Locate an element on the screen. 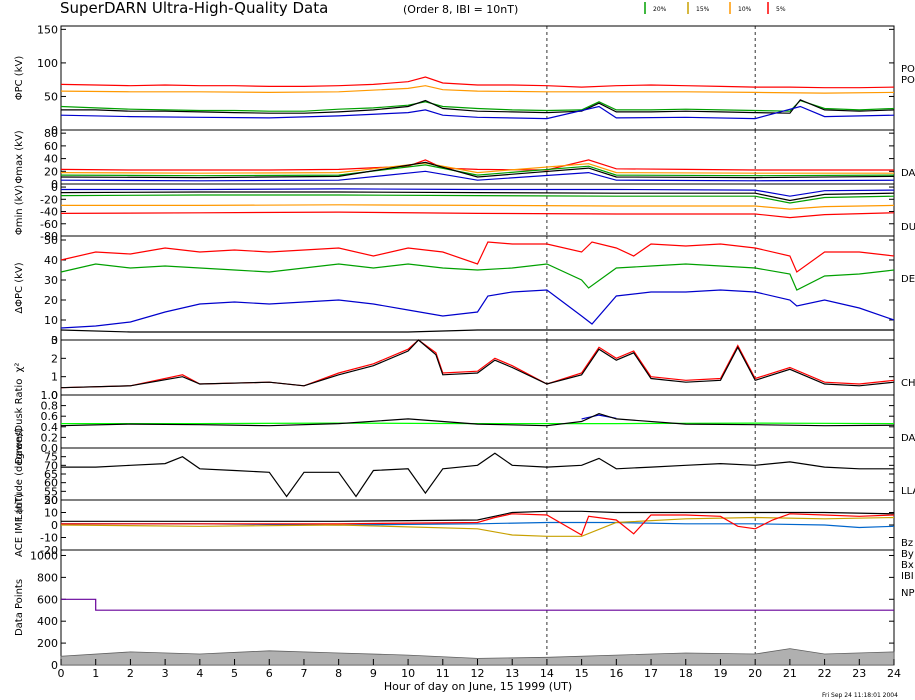  y-tick-label: 2 is located at coordinates (54, 358).